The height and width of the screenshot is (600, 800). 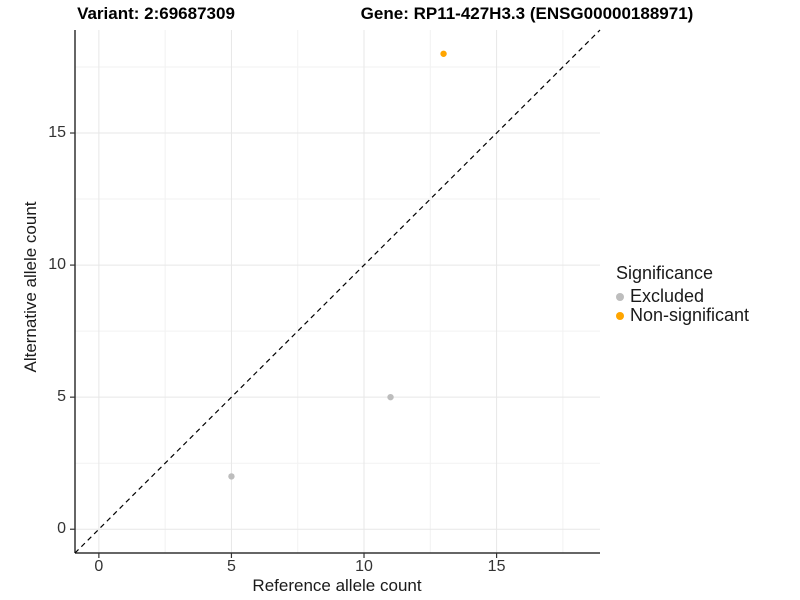 I want to click on legend-item-label: Excluded, so click(x=667, y=296).